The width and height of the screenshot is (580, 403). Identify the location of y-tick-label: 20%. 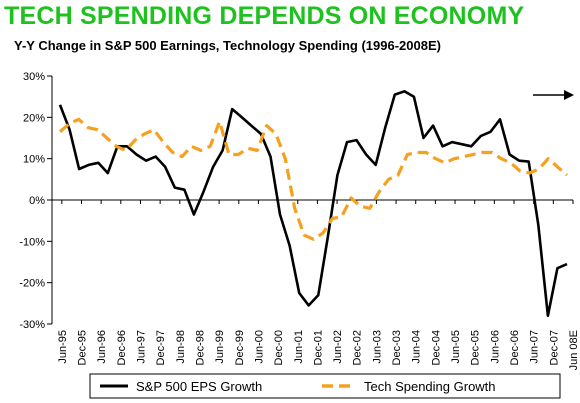
(34, 118).